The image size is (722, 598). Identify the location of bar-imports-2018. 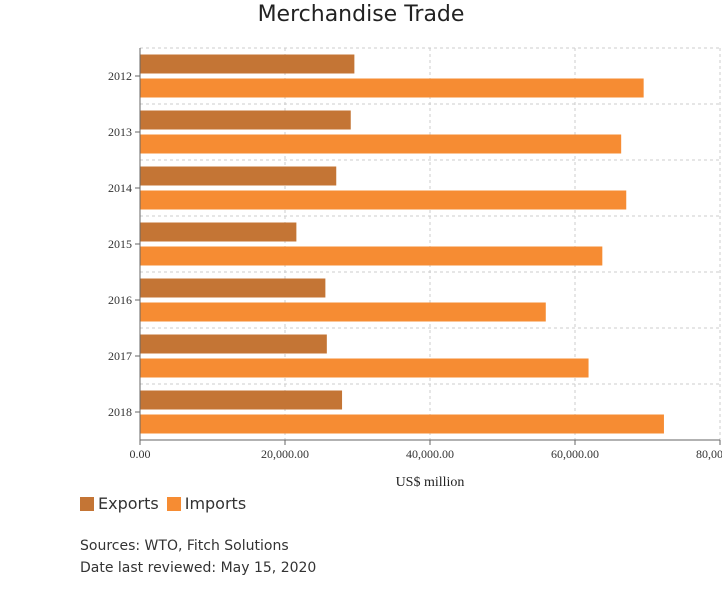
(402, 424).